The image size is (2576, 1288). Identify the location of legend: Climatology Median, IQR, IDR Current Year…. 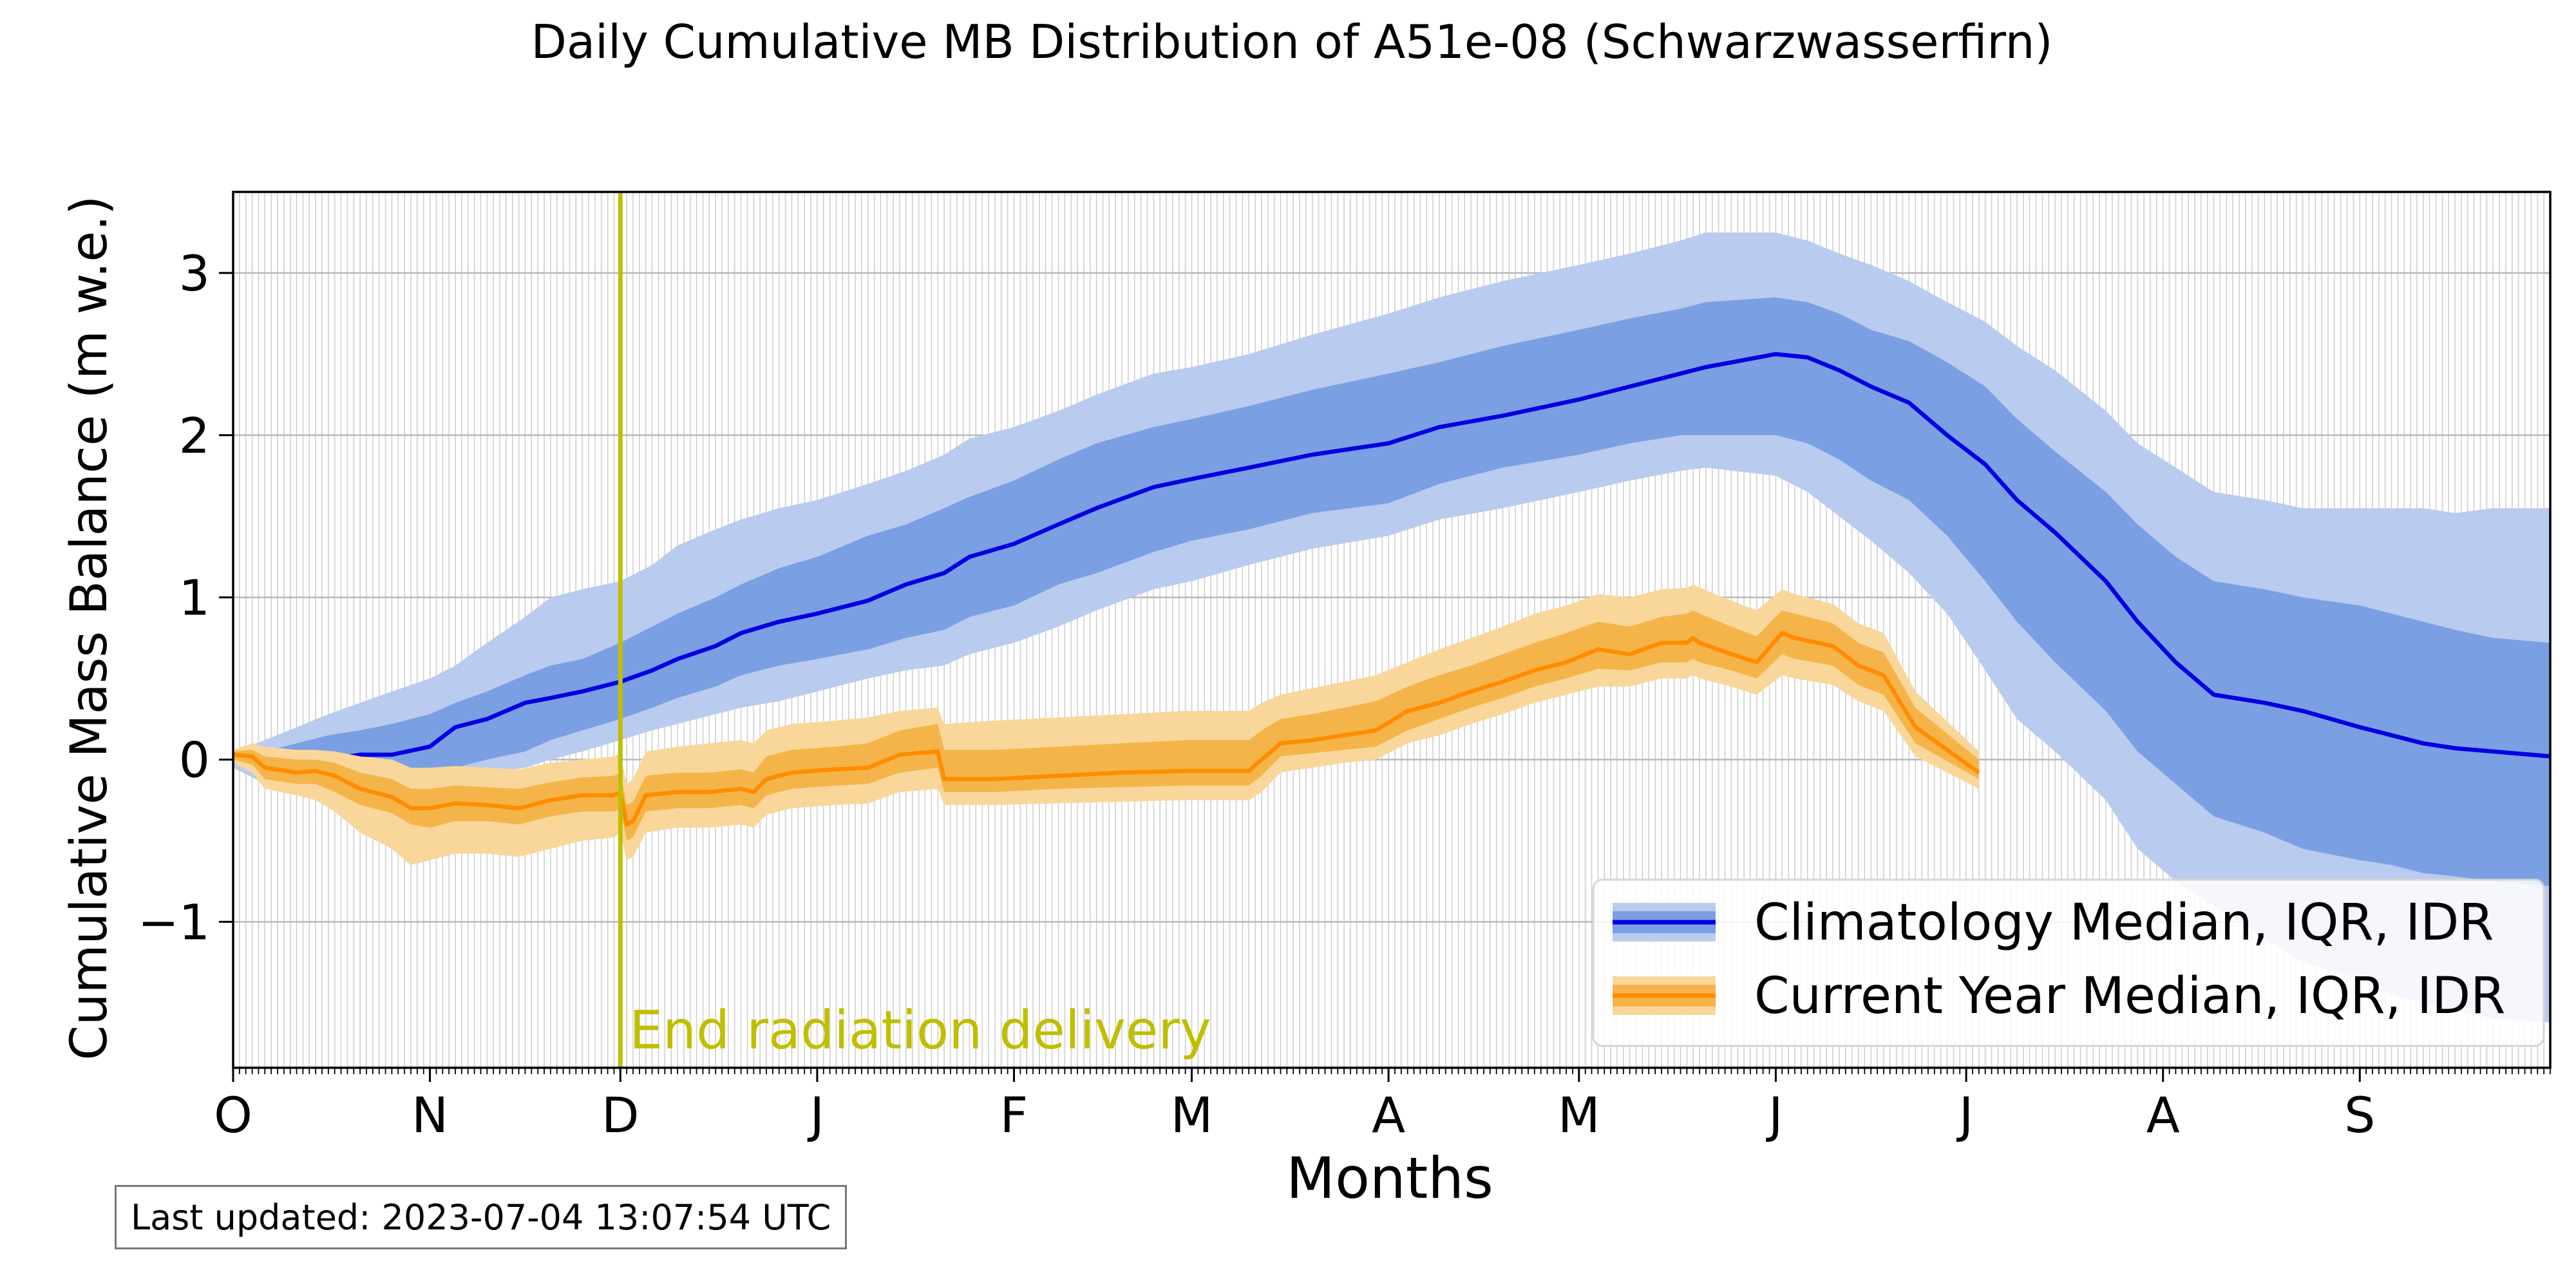
(2068, 963).